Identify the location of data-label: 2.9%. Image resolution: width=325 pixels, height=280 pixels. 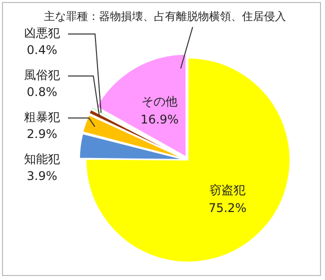
(42, 134).